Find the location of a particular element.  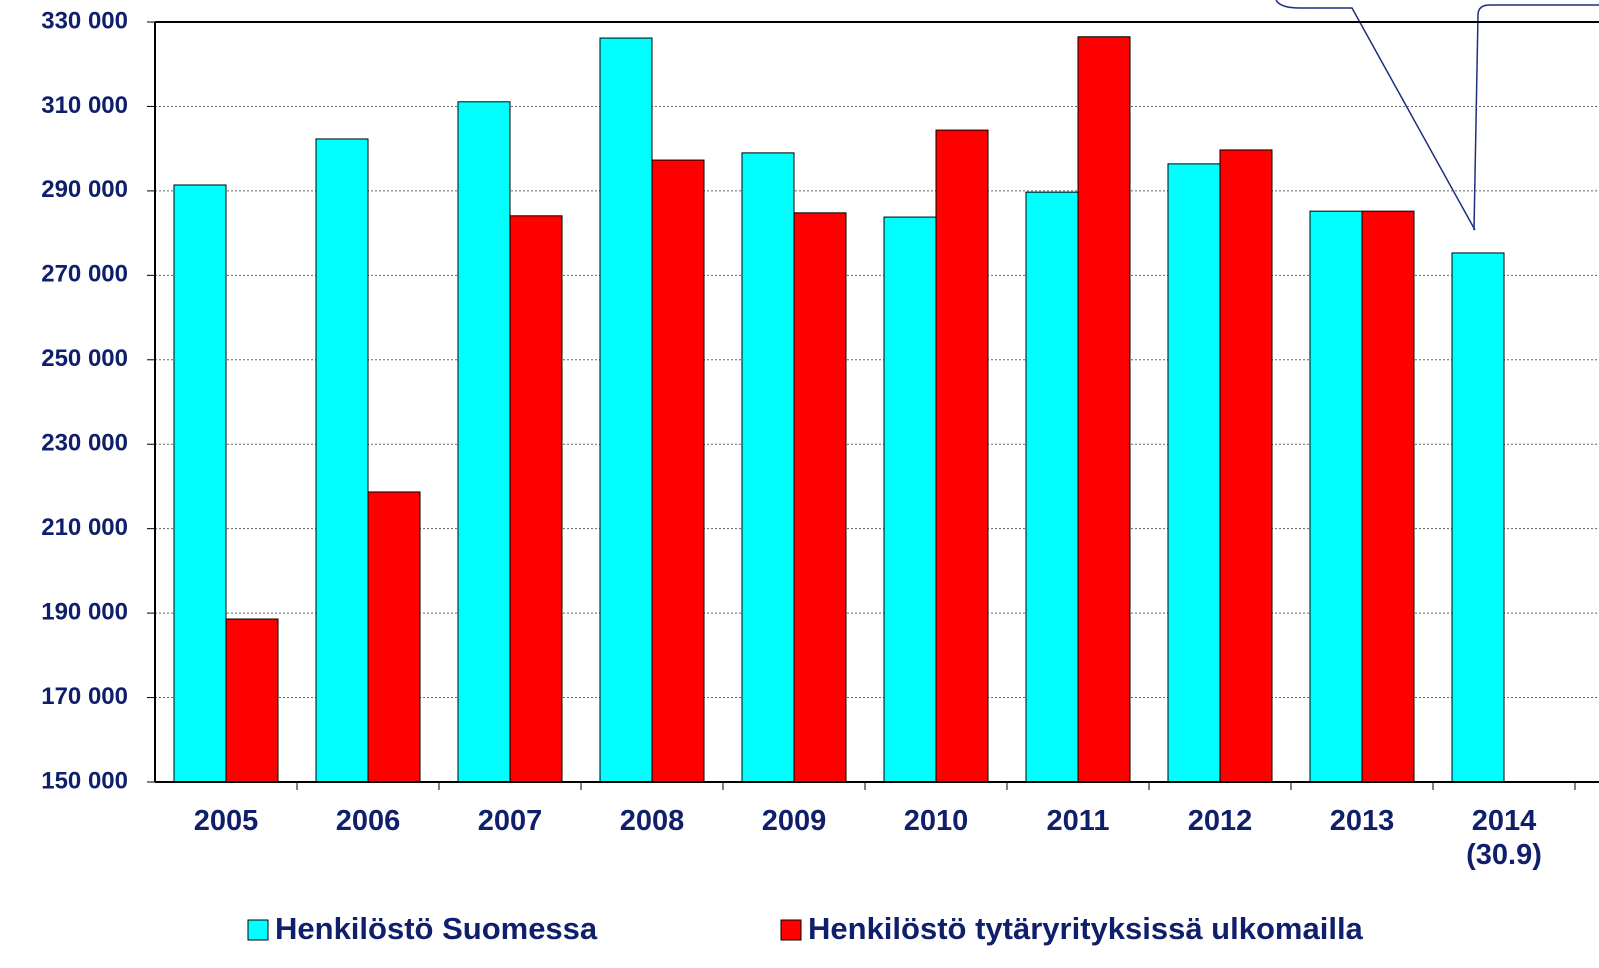

x-tick-label: 2007 is located at coordinates (510, 821).